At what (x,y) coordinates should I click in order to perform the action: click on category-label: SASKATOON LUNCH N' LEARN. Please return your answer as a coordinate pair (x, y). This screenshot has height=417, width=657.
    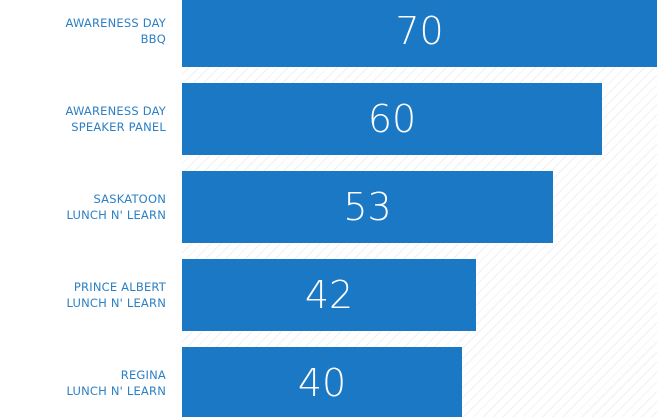
    Looking at the image, I should click on (83, 207).